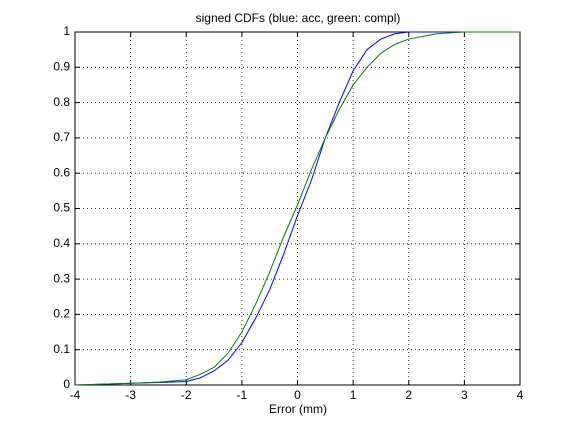 The height and width of the screenshot is (432, 576). What do you see at coordinates (520, 395) in the screenshot?
I see `x-tick-label: 4` at bounding box center [520, 395].